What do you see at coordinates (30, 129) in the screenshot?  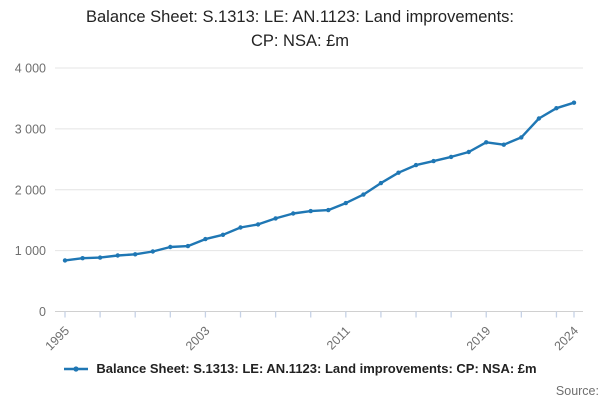 I see `y-tick-label: 3 000` at bounding box center [30, 129].